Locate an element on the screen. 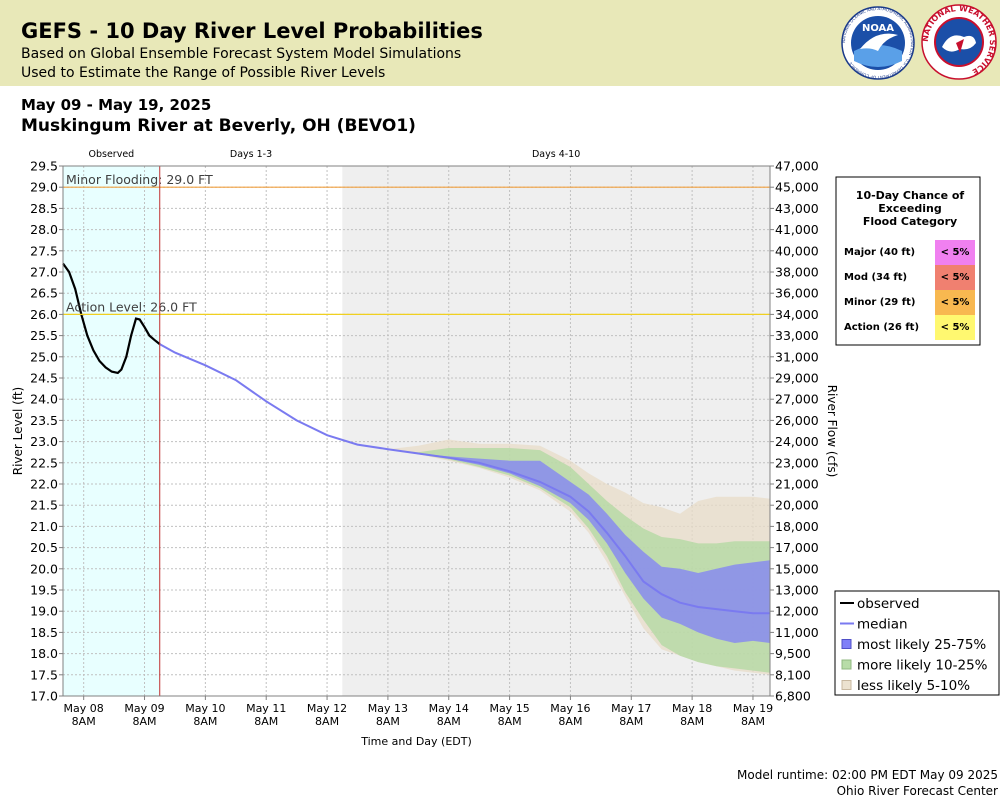  y2-tick-label-5: 13,000 is located at coordinates (797, 590).